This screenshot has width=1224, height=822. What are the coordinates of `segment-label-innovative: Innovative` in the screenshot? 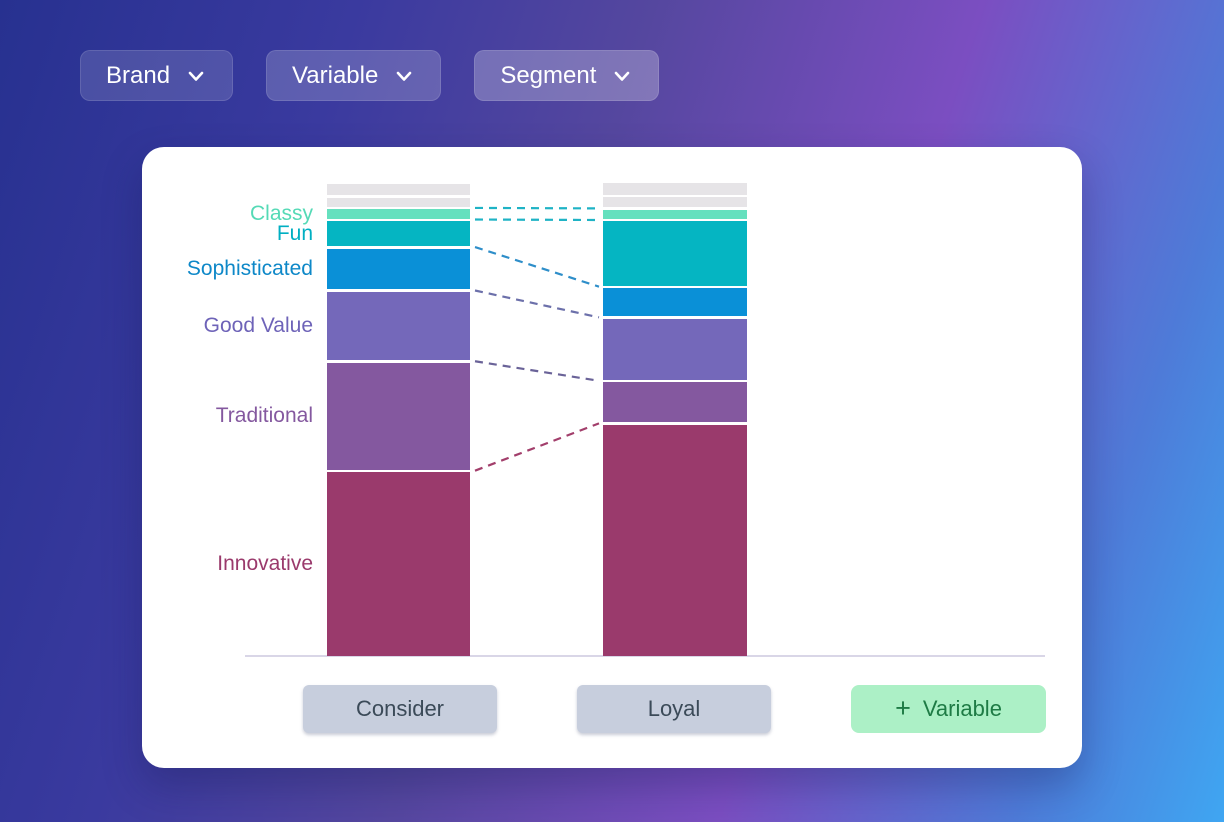 It's located at (265, 564).